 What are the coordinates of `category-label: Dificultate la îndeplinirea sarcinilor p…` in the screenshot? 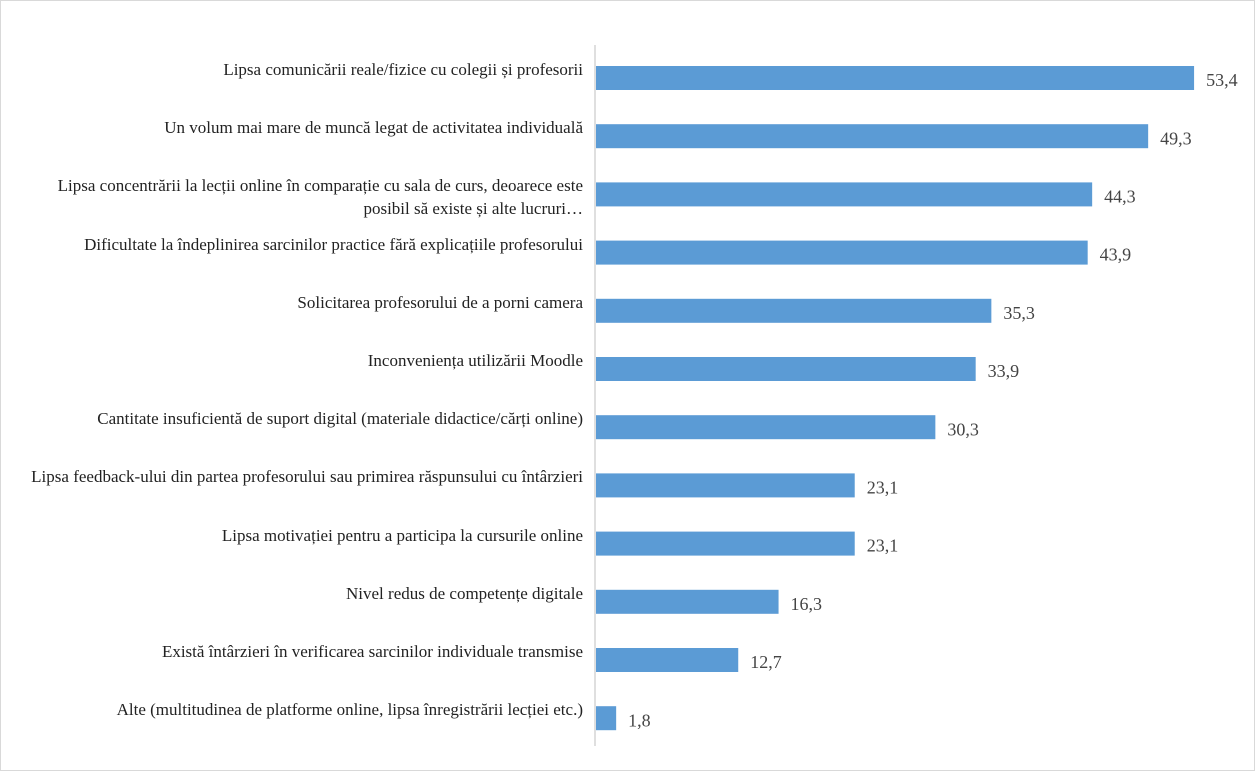 It's located at (333, 244).